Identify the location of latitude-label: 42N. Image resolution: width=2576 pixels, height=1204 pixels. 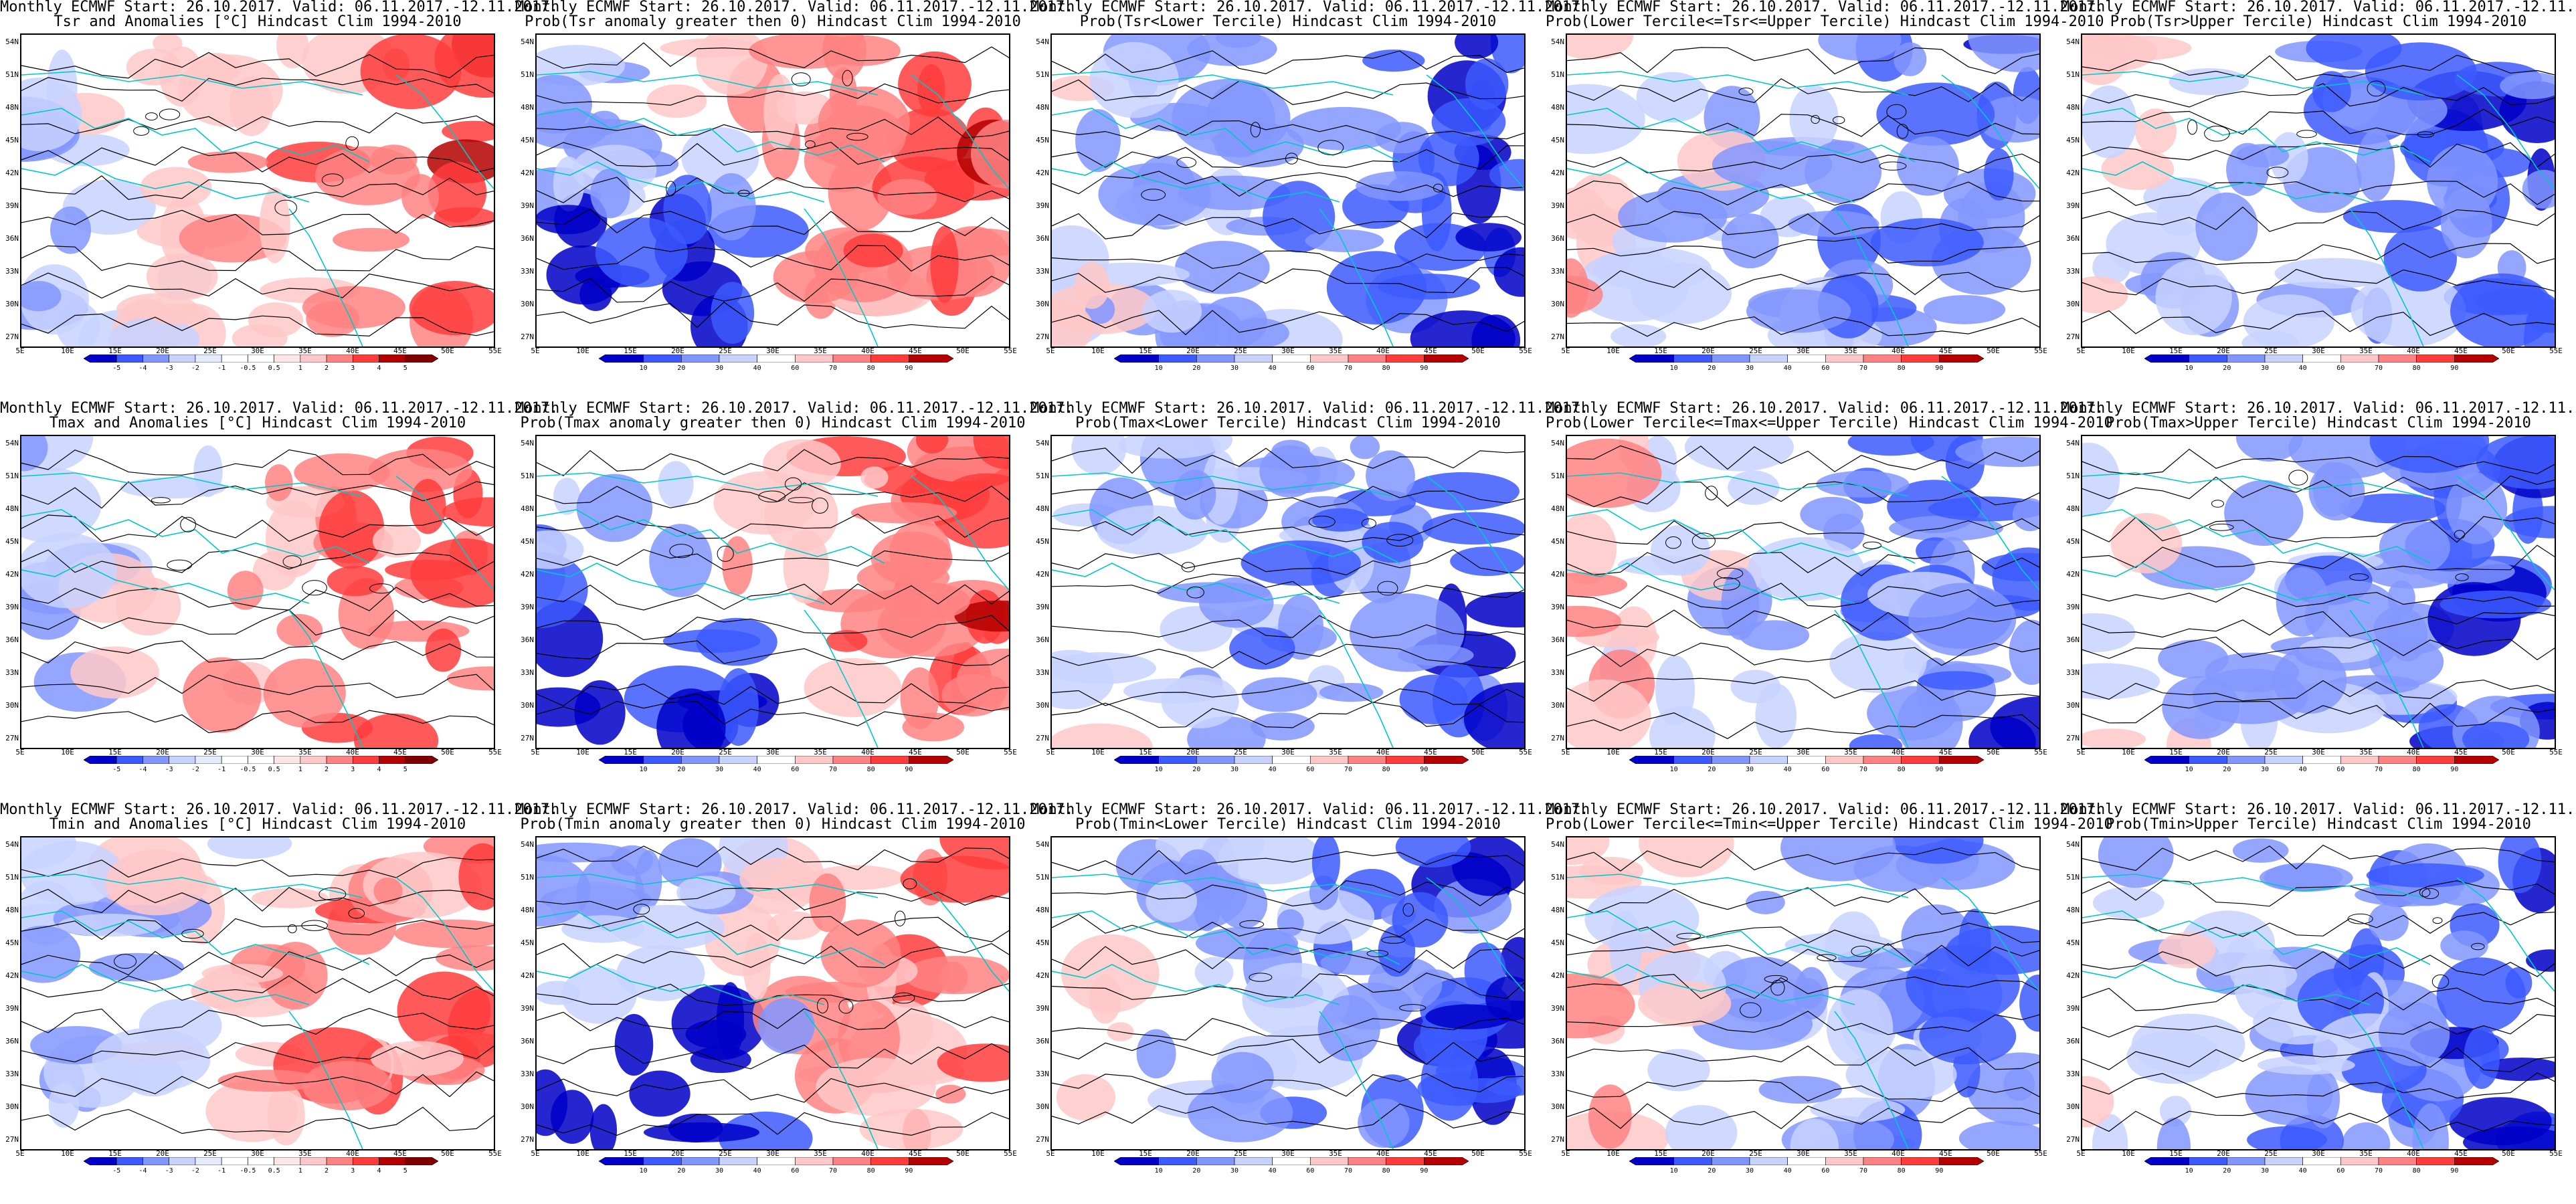
(1042, 574).